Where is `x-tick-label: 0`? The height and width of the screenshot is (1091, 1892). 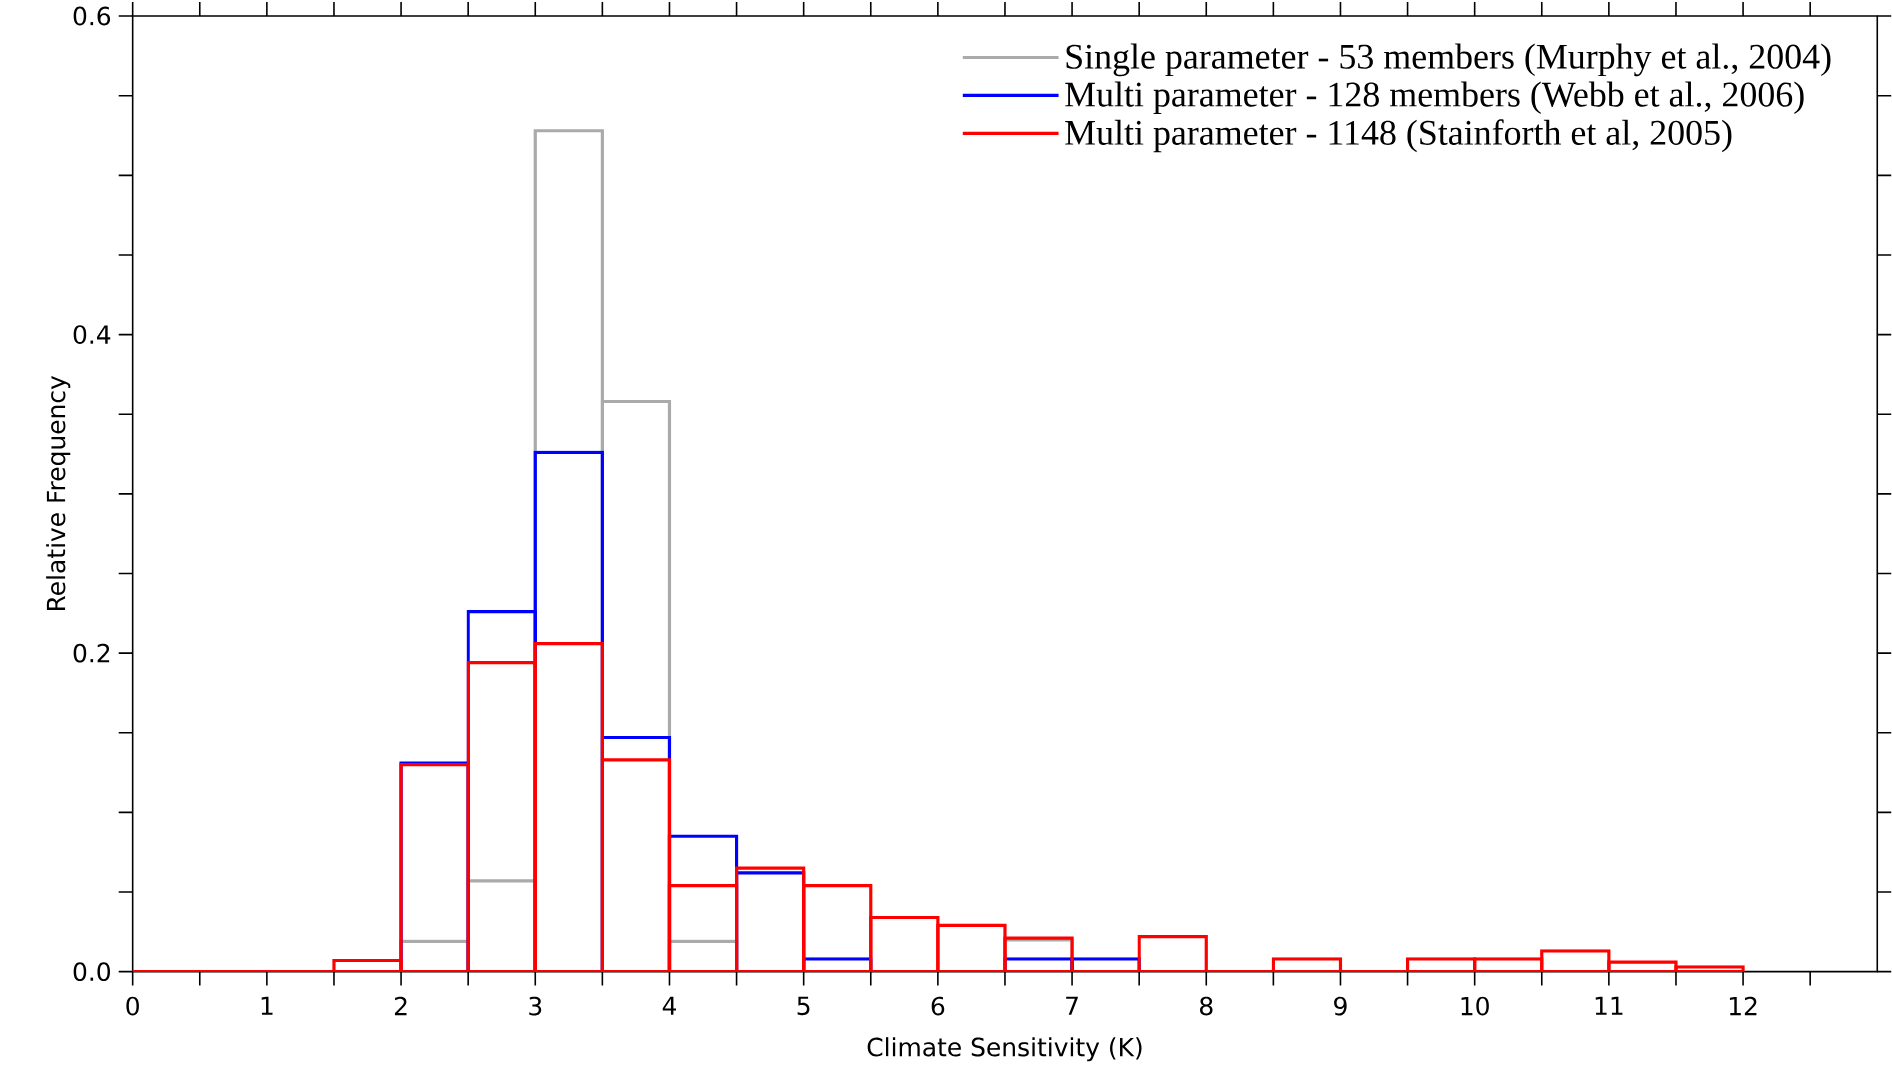
x-tick-label: 0 is located at coordinates (132, 1006).